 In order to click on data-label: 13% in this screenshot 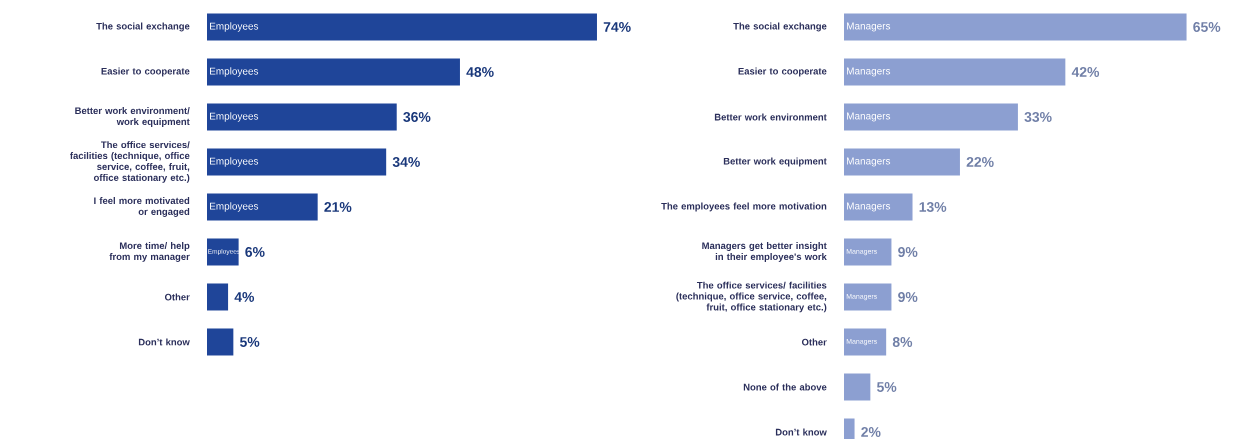, I will do `click(933, 207)`.